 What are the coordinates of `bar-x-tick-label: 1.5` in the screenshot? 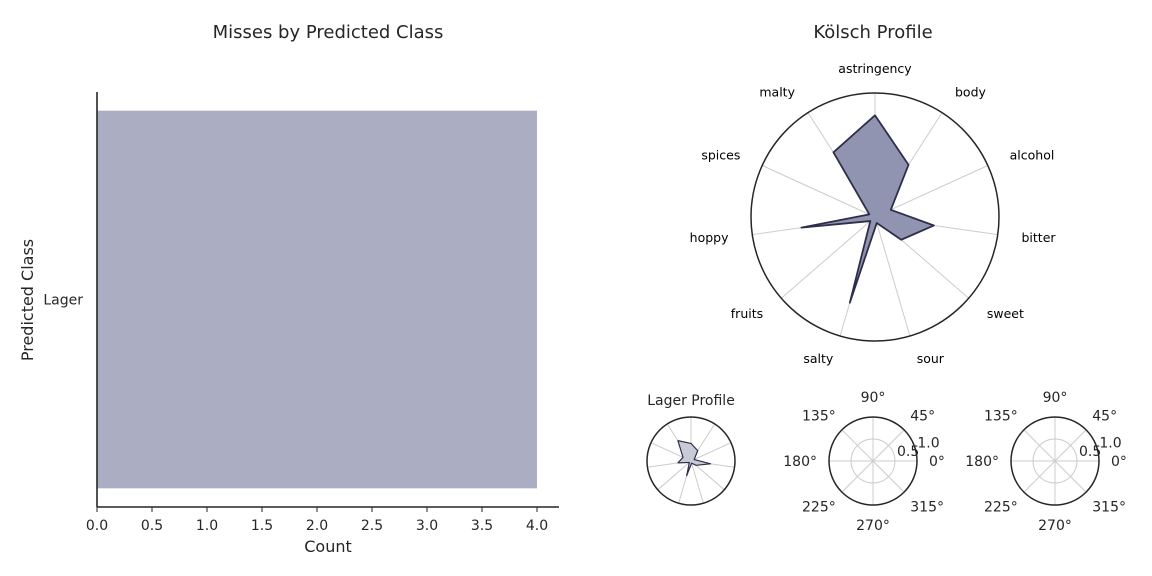 It's located at (262, 526).